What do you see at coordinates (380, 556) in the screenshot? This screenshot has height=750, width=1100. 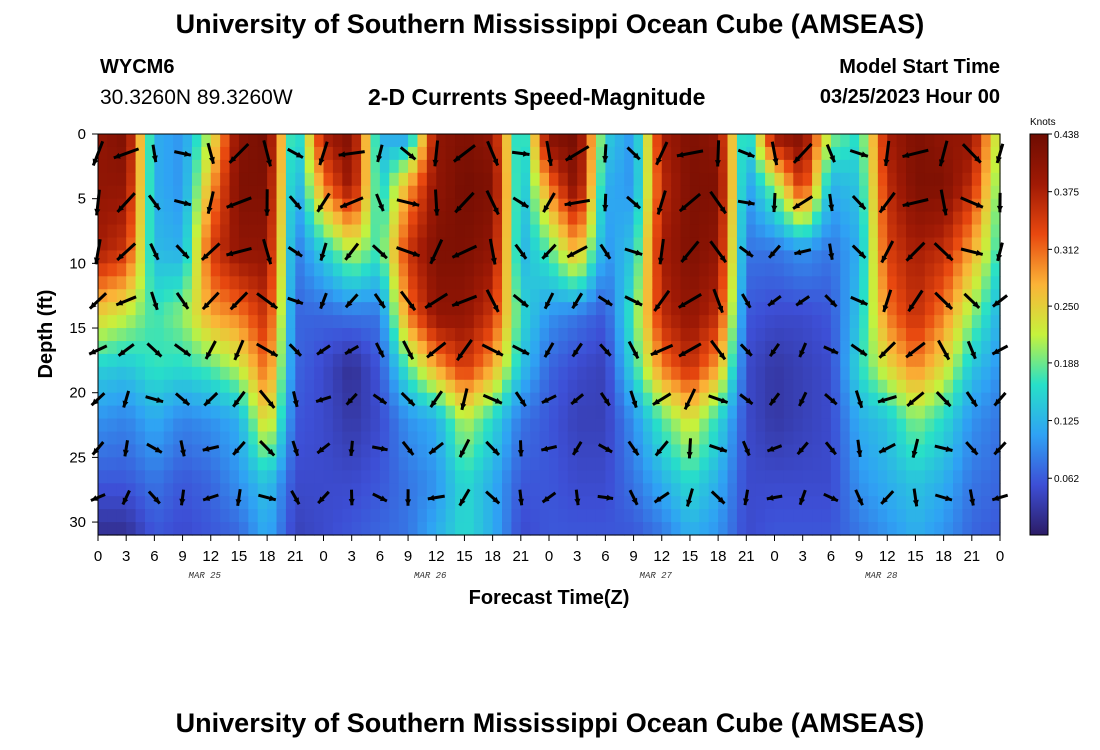 I see `x-tick-label: 6` at bounding box center [380, 556].